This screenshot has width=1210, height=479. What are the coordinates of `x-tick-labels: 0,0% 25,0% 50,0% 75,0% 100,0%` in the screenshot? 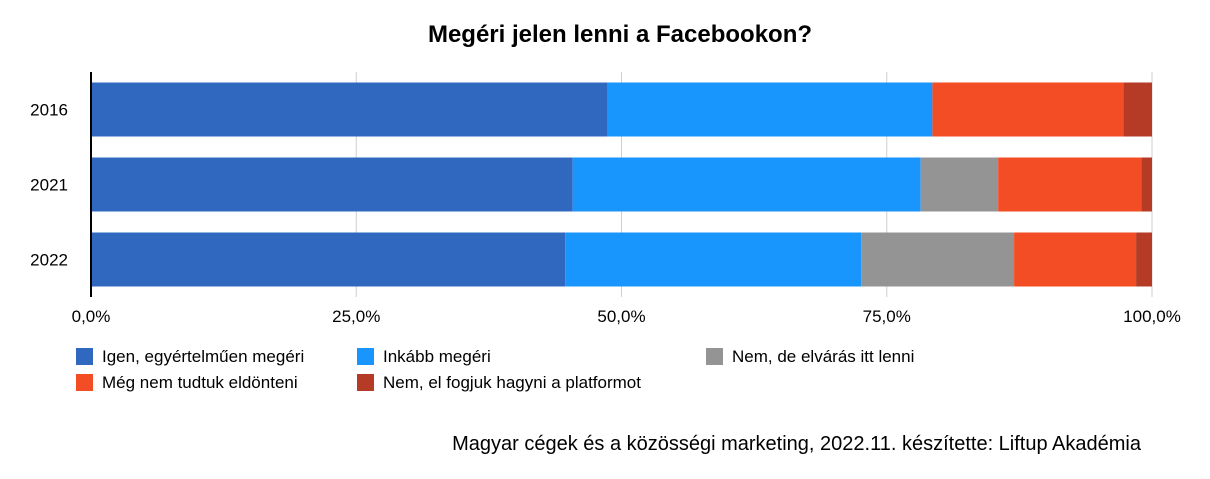 It's located at (626, 316).